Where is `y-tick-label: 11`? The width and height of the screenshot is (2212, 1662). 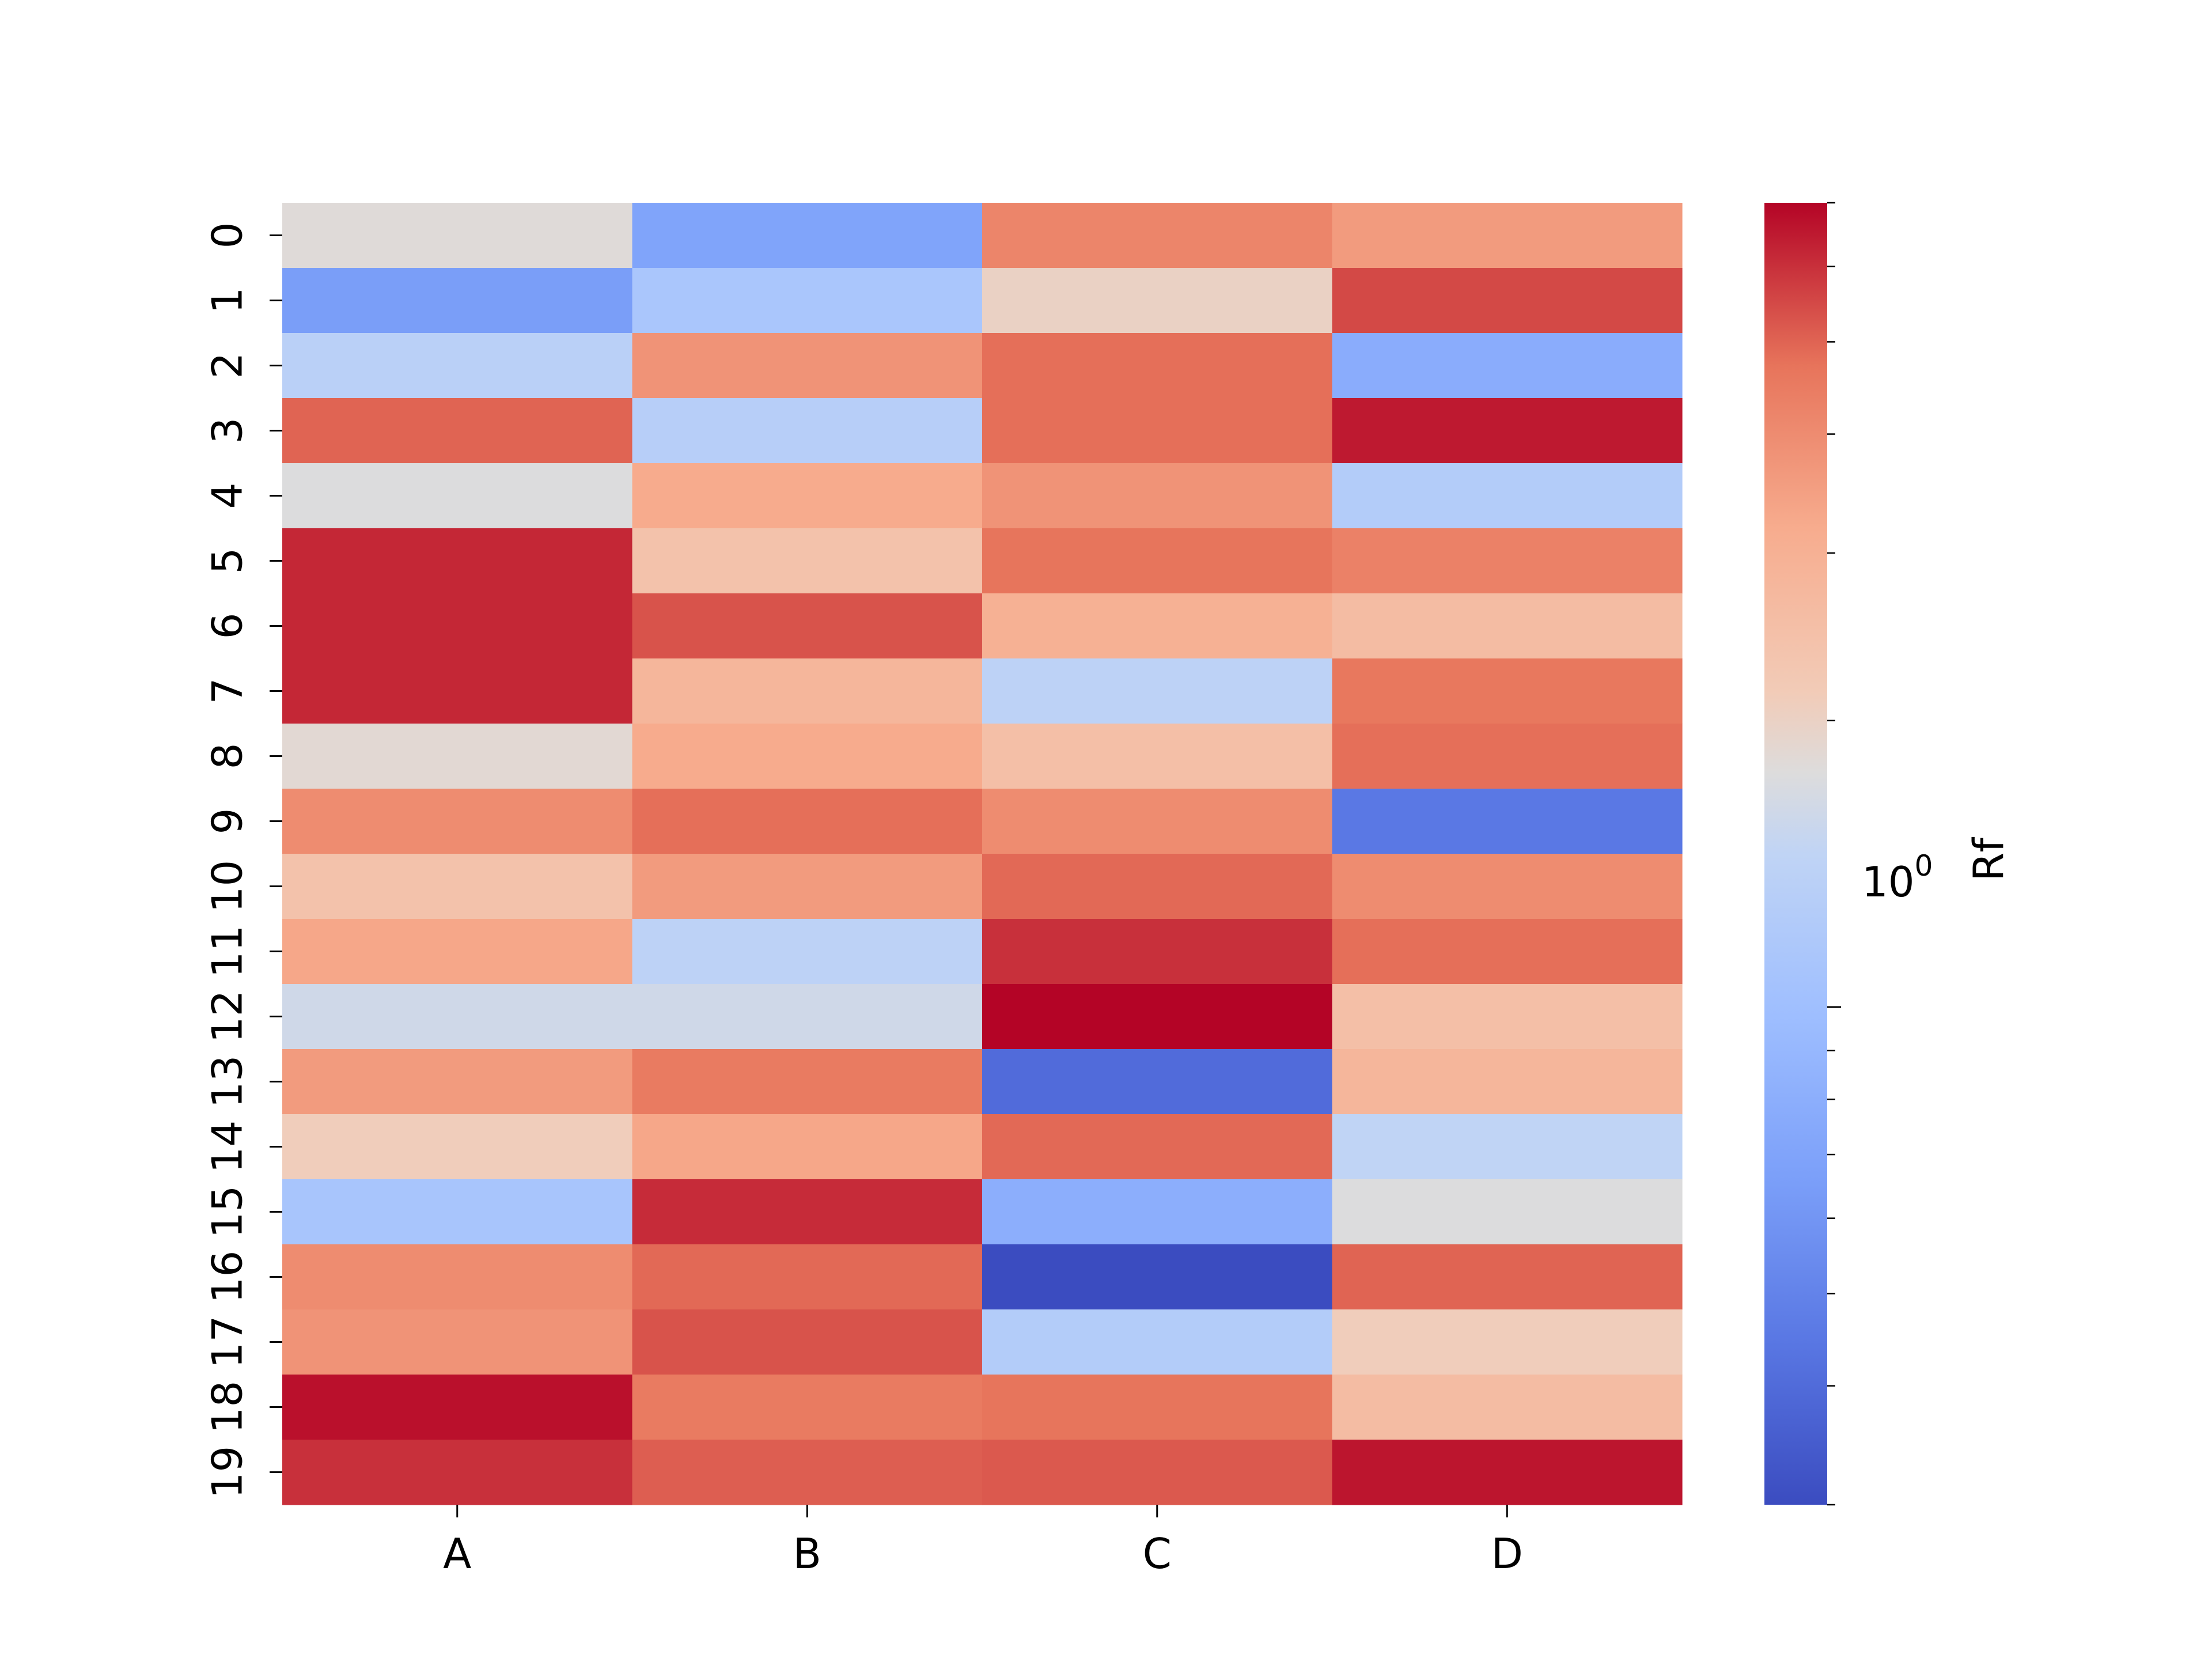 y-tick-label: 11 is located at coordinates (227, 952).